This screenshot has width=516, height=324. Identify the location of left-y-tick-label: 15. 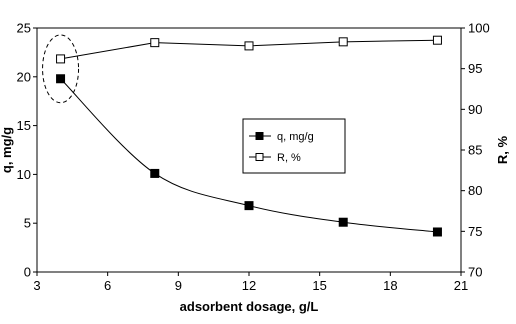
(24, 125).